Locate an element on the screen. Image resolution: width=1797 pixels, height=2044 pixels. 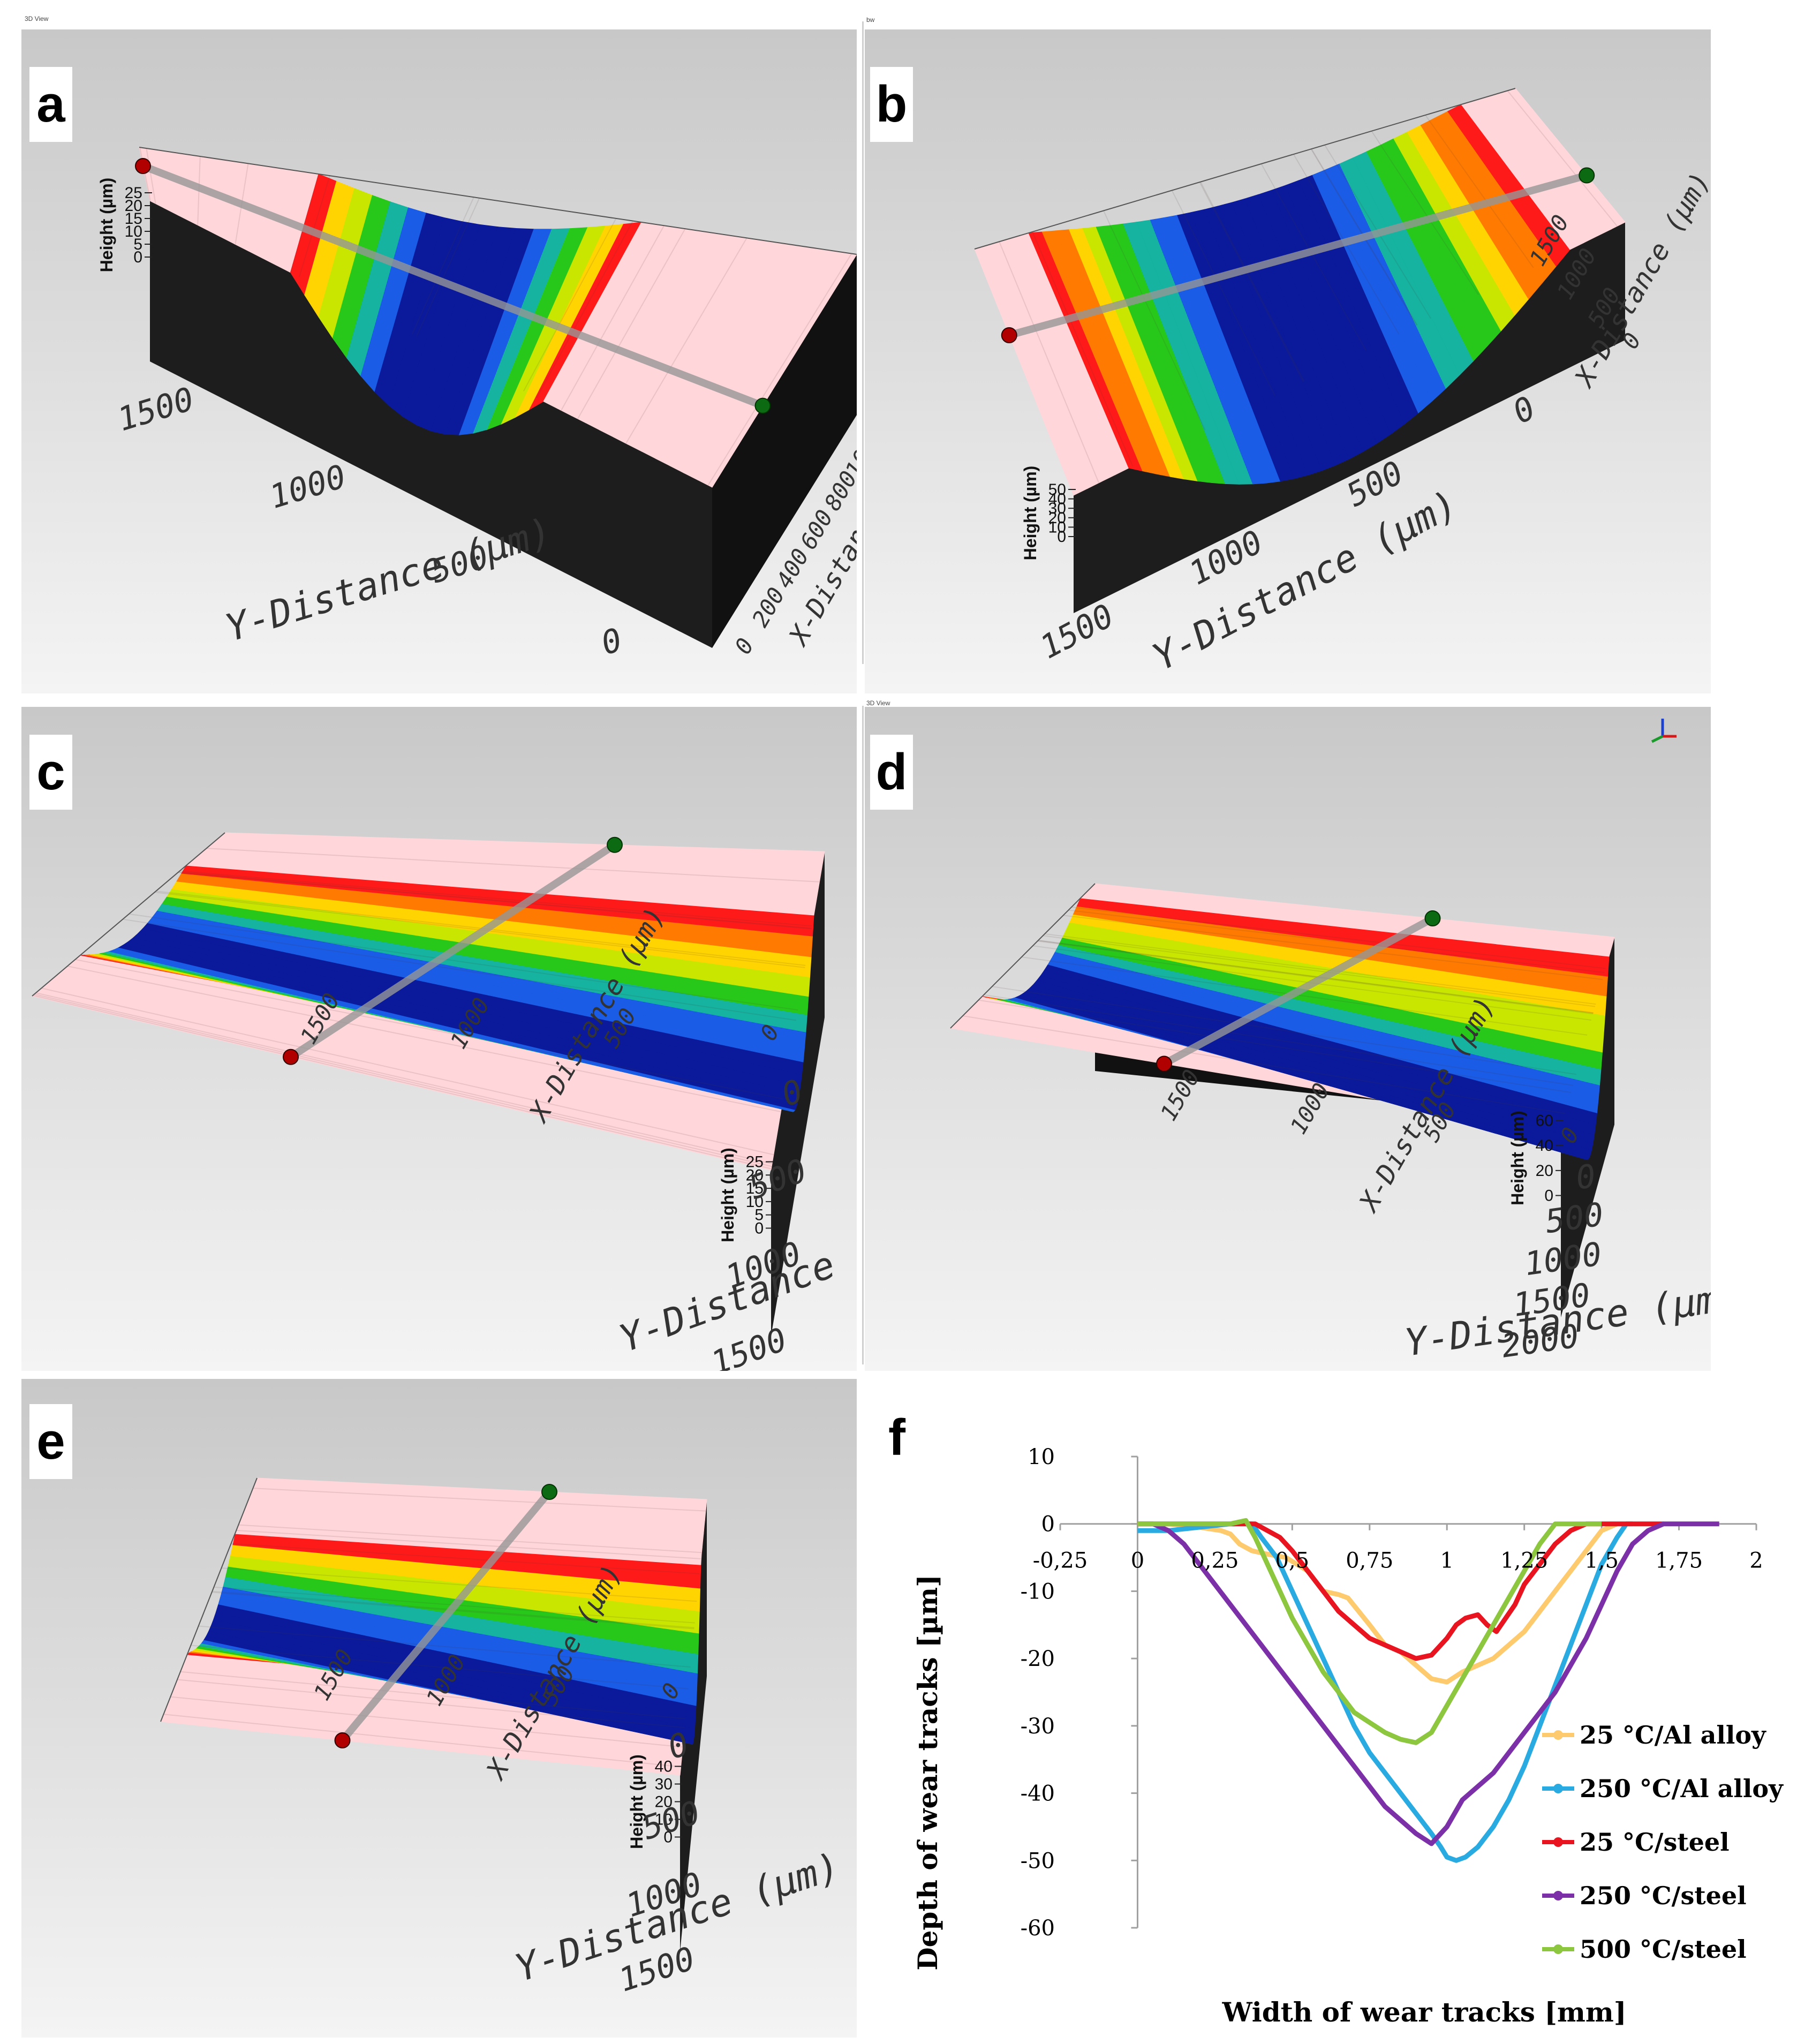
chart-y-tick-label: -60 is located at coordinates (1038, 1928).